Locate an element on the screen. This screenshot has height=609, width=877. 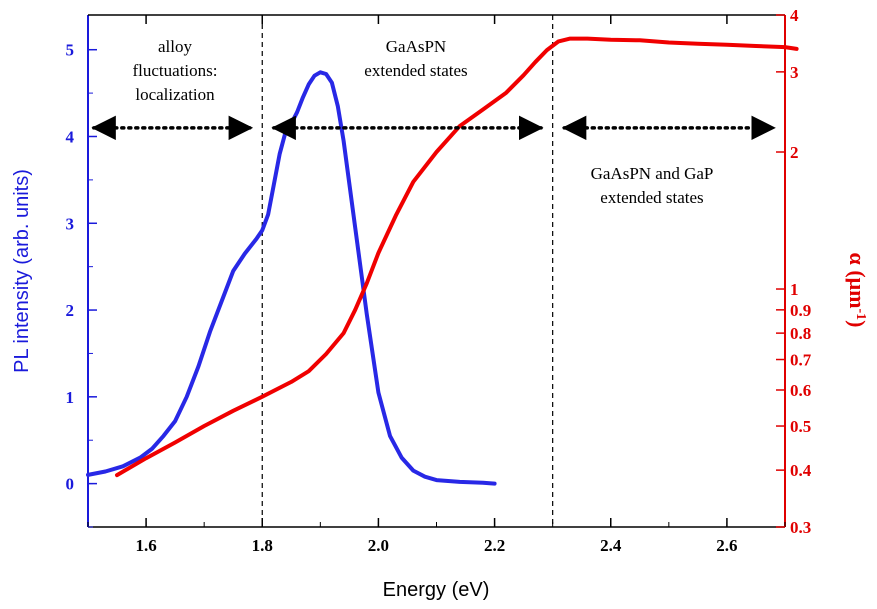
x-tick-label-3: 2.2 is located at coordinates (494, 545).